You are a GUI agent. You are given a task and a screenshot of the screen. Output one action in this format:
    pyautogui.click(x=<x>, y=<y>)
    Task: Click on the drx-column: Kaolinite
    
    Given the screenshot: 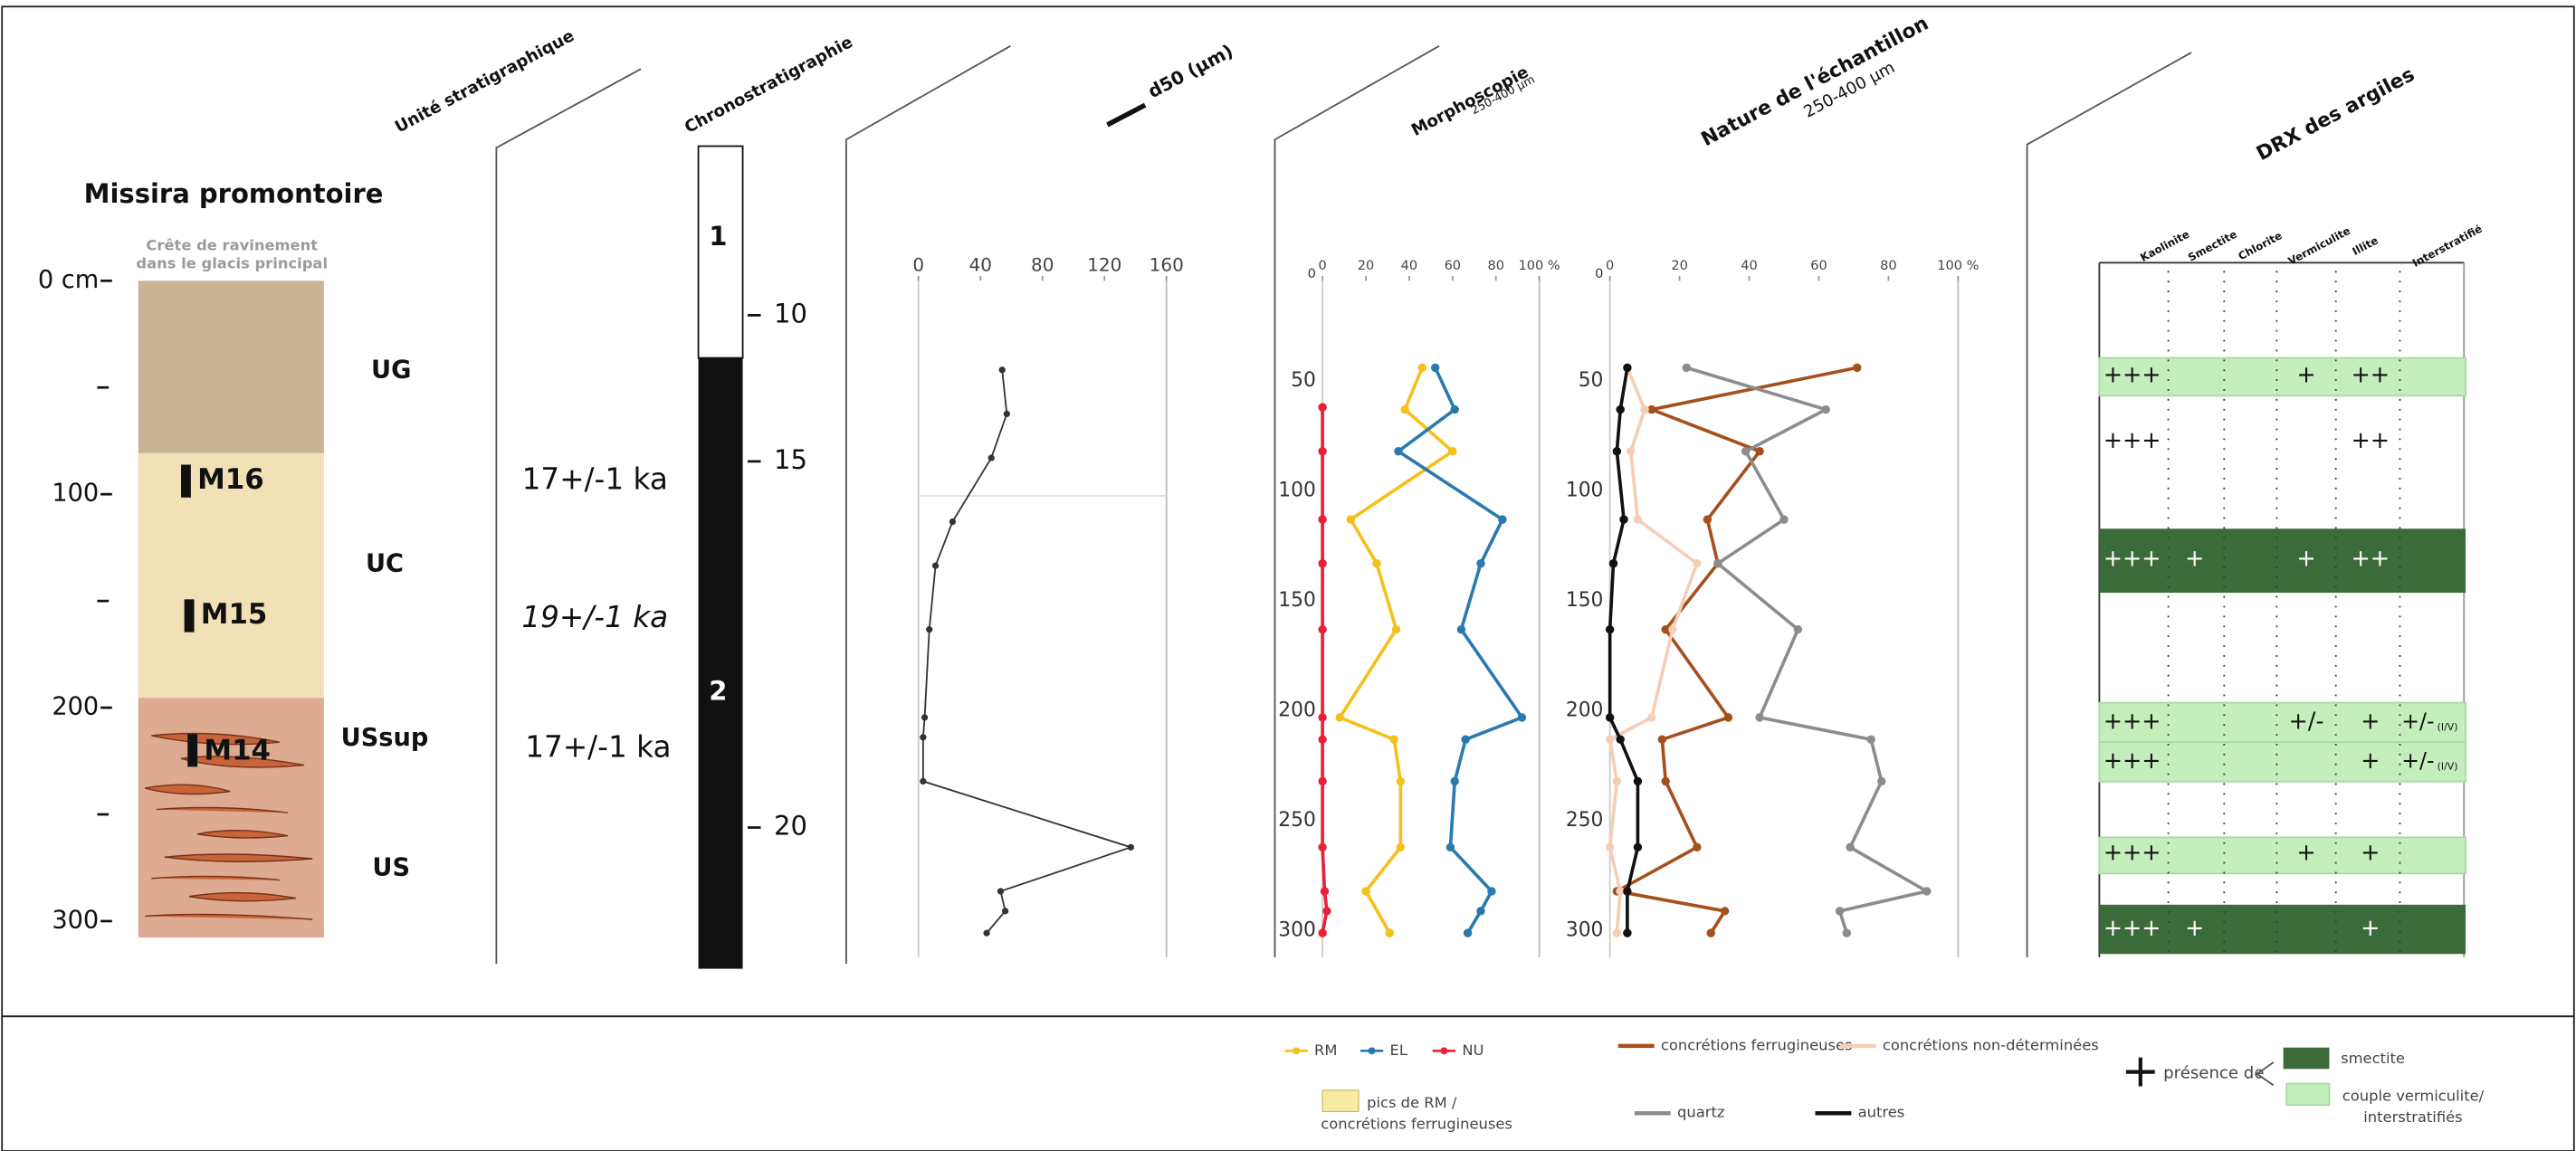 What is the action you would take?
    pyautogui.click(x=2164, y=246)
    